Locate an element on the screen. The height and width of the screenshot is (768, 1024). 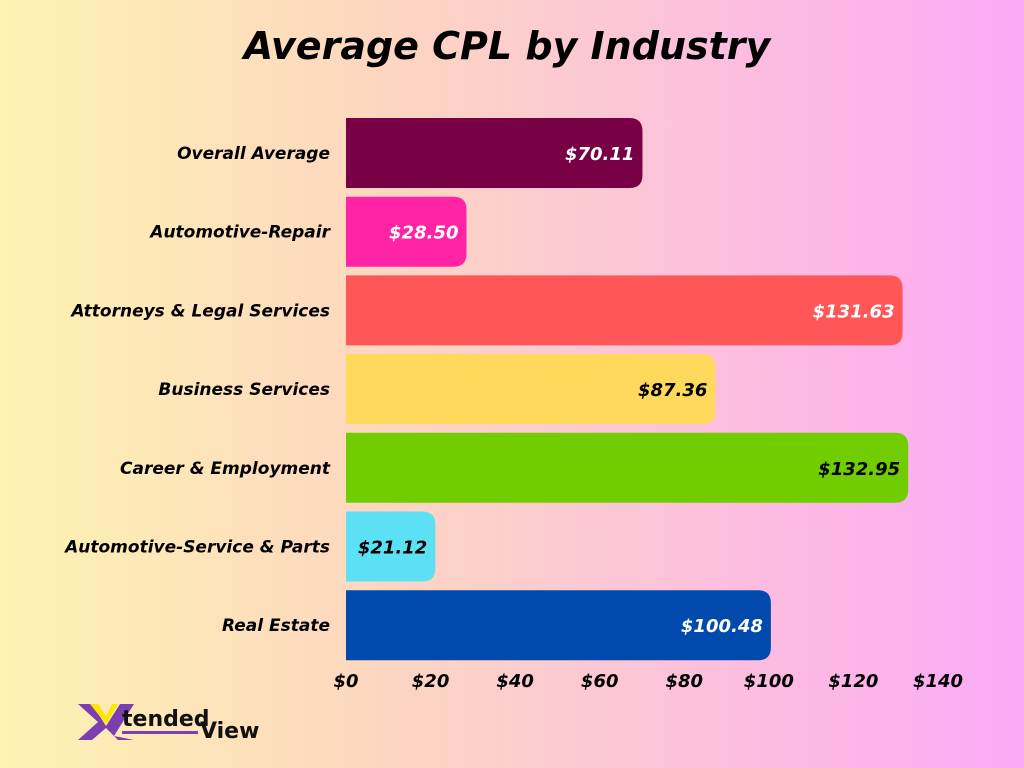
data-label: $87.36 is located at coordinates (672, 390).